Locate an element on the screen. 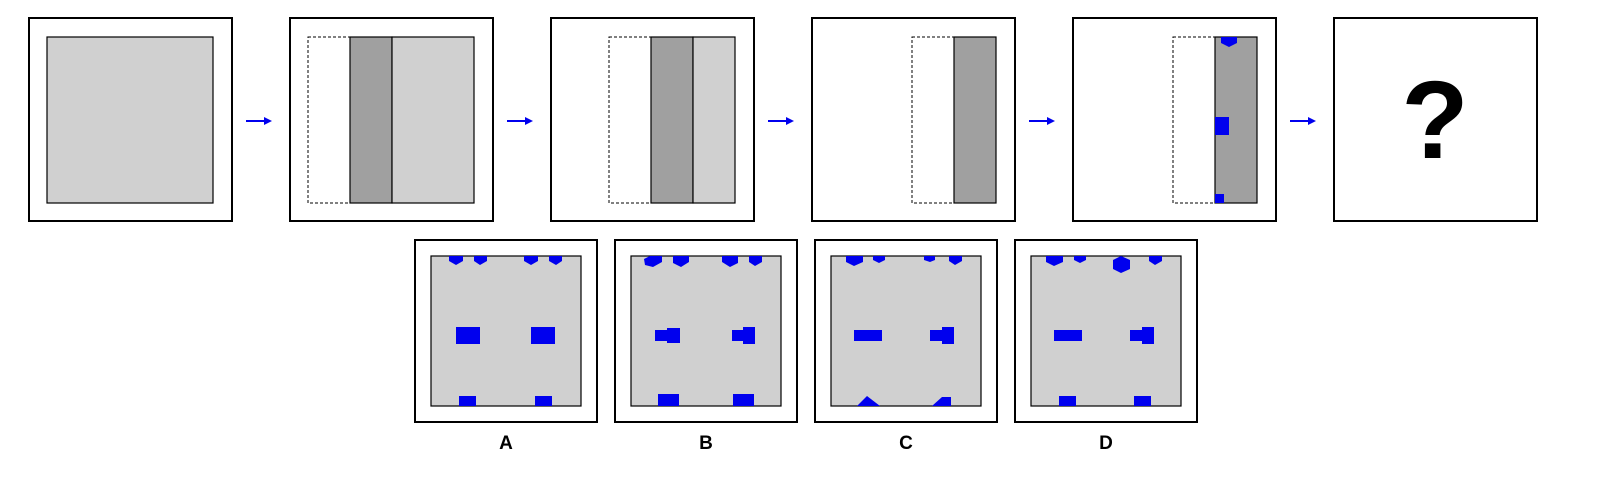 The height and width of the screenshot is (490, 1610). question-frame is located at coordinates (1435, 119).